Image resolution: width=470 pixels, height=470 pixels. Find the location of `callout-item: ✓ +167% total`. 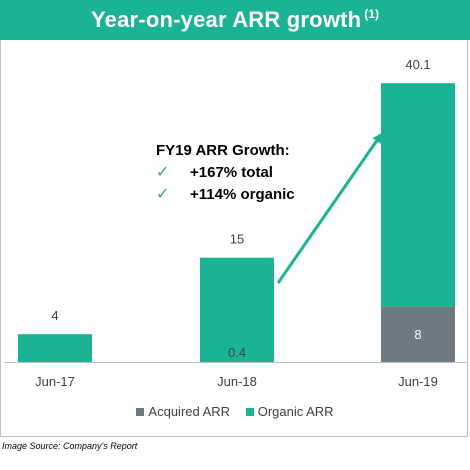

callout-item: ✓ +167% total is located at coordinates (225, 173).